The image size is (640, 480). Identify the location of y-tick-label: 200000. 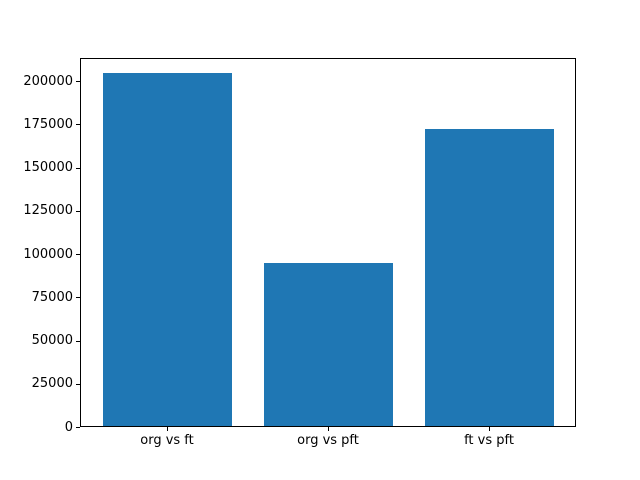
(48, 81).